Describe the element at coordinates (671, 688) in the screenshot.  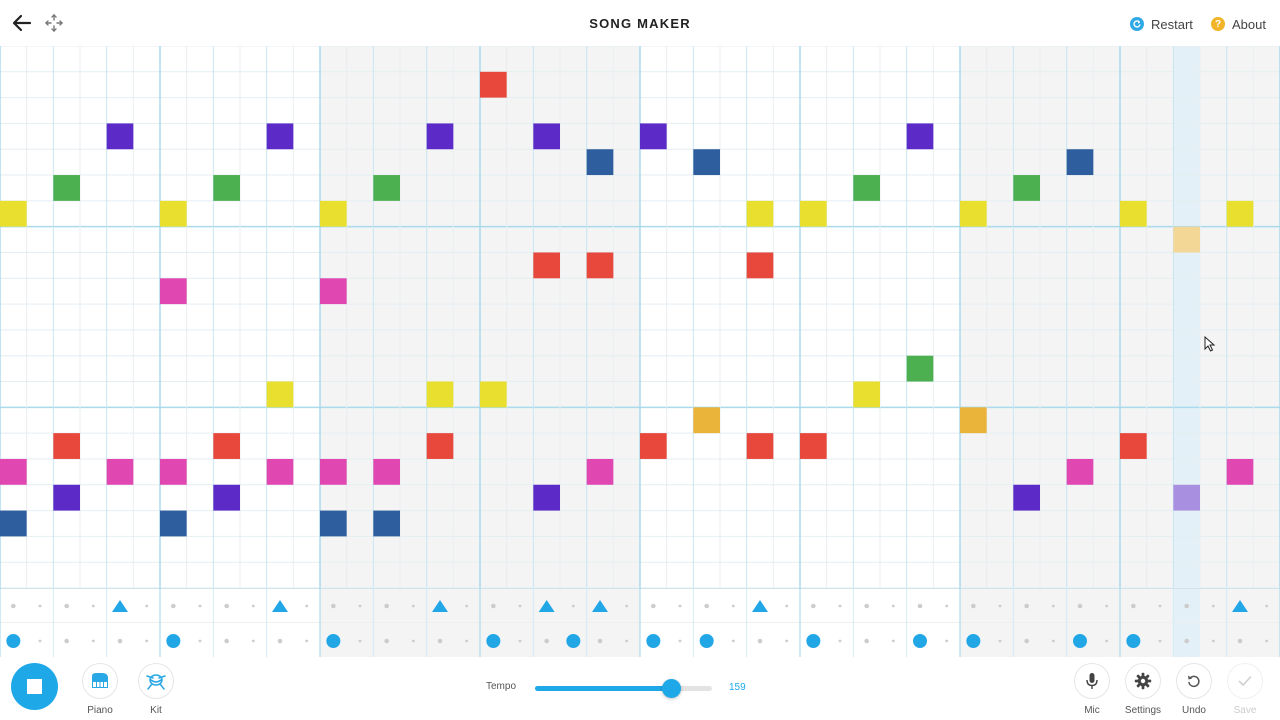
I see `tempo-slider-thumb` at that location.